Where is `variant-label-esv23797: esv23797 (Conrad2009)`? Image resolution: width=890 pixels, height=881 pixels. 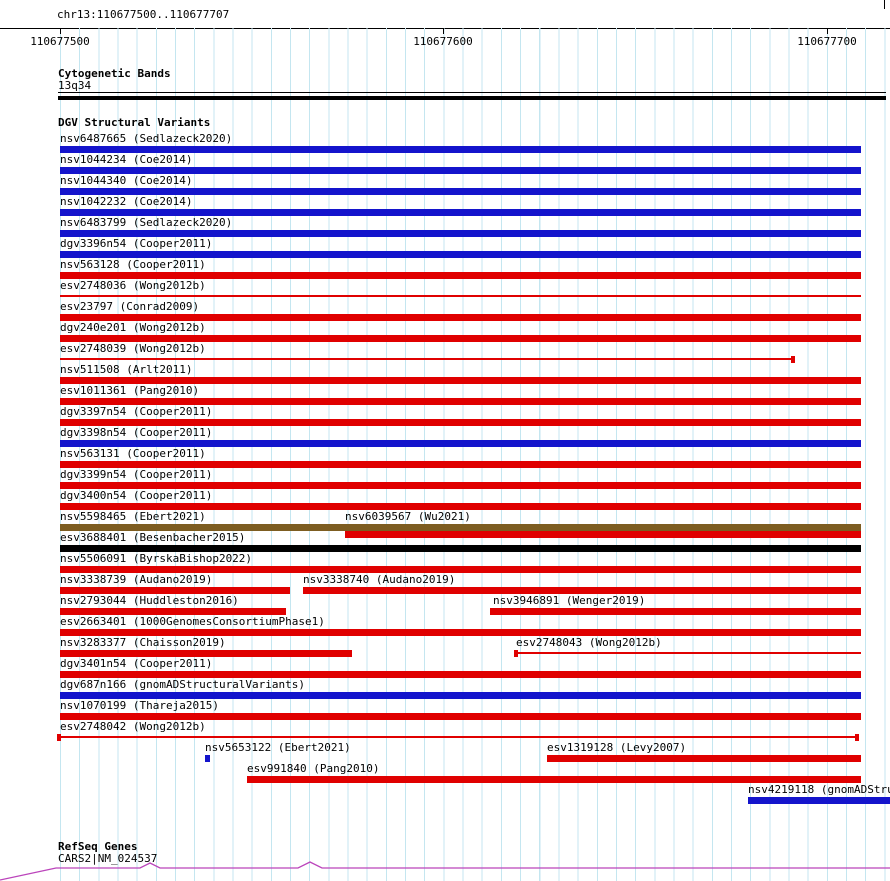 variant-label-esv23797: esv23797 (Conrad2009) is located at coordinates (130, 306).